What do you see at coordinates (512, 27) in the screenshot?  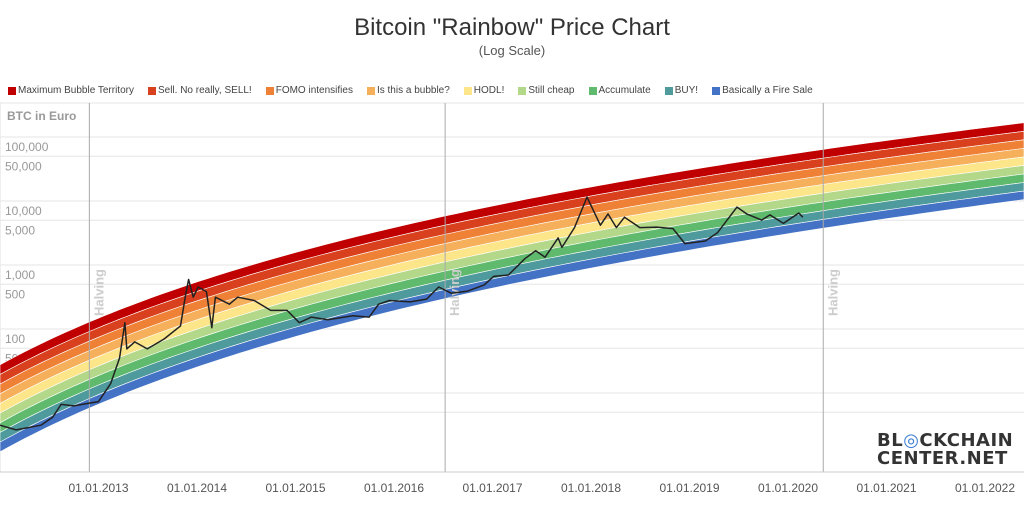 I see `chart-title: Bitcoin "Rainbow" Price Chart` at bounding box center [512, 27].